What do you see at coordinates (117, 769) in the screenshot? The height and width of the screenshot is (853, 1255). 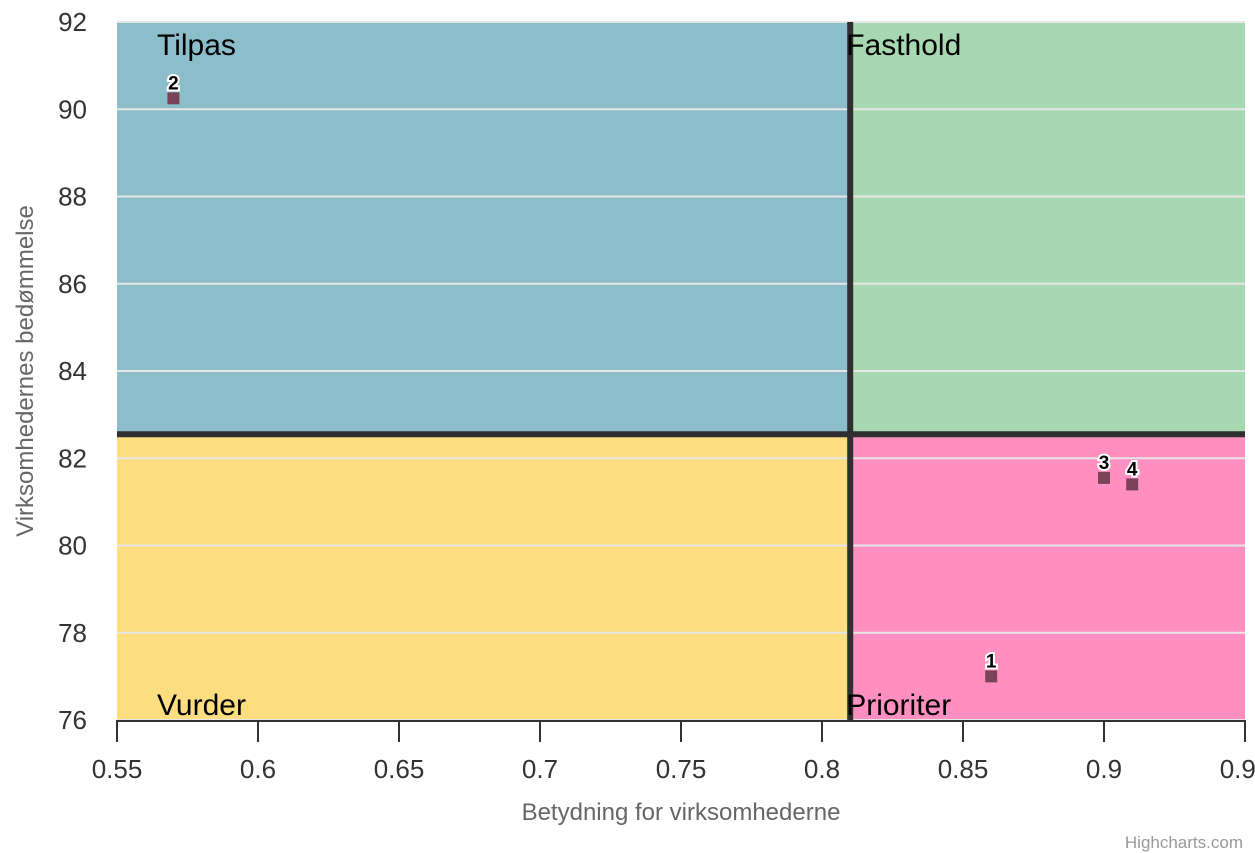 I see `x-tick-label-0.55: 0.55` at bounding box center [117, 769].